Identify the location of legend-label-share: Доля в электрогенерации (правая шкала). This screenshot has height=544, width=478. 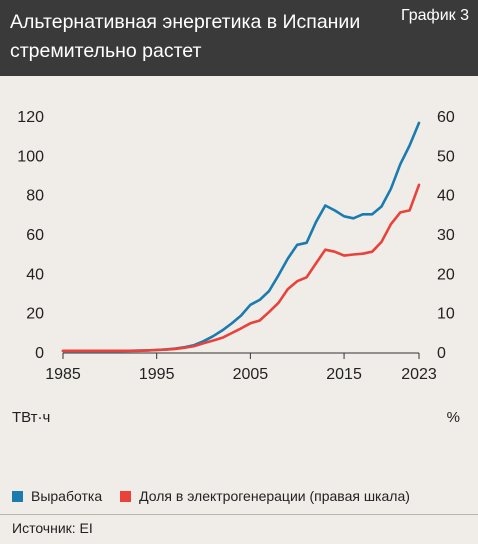
(274, 496).